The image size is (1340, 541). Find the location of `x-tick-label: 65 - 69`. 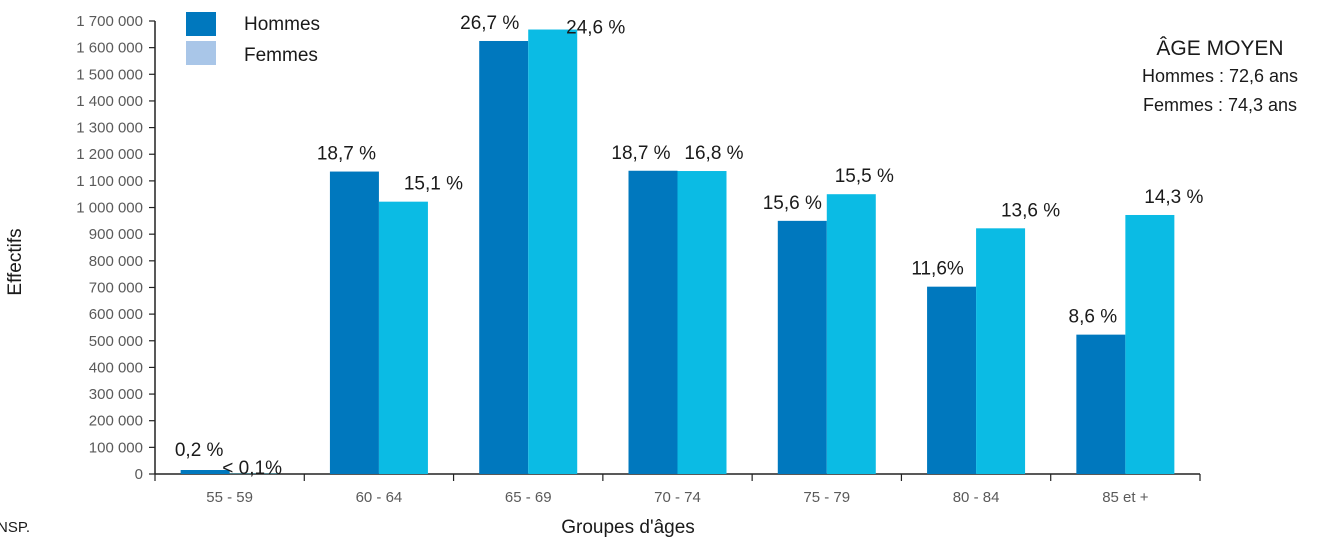

x-tick-label: 65 - 69 is located at coordinates (528, 497).